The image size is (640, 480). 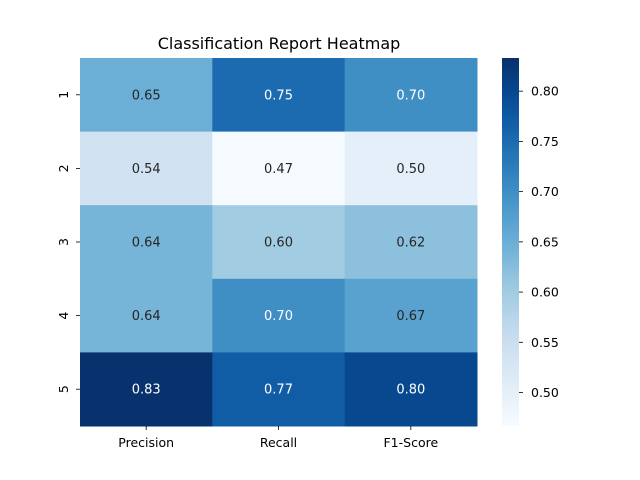 What do you see at coordinates (146, 442) in the screenshot?
I see `x-tick-label: Precision` at bounding box center [146, 442].